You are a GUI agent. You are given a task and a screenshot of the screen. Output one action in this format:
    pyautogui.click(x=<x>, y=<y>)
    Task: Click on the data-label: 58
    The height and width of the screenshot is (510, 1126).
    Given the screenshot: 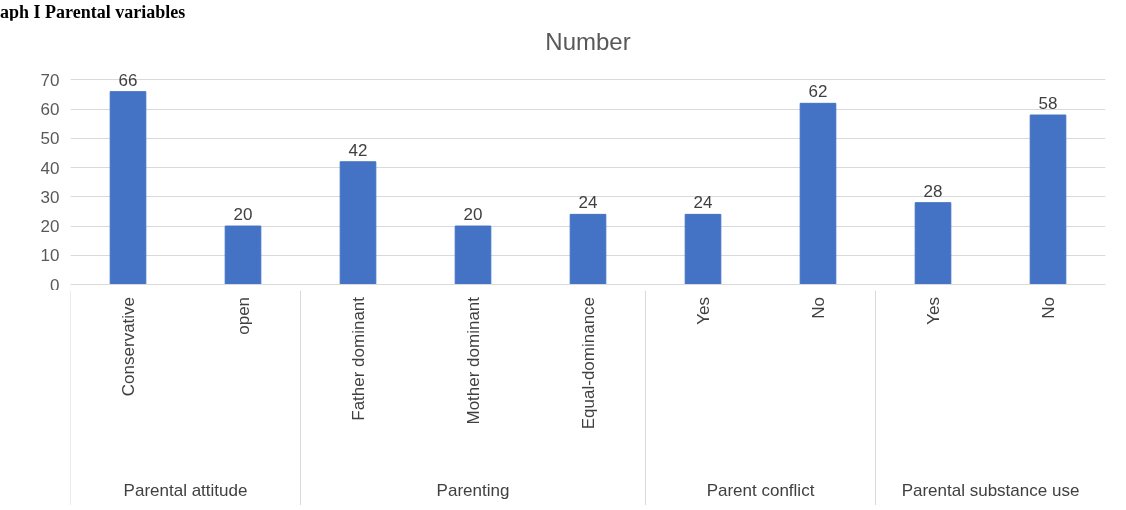 What is the action you would take?
    pyautogui.click(x=1048, y=104)
    